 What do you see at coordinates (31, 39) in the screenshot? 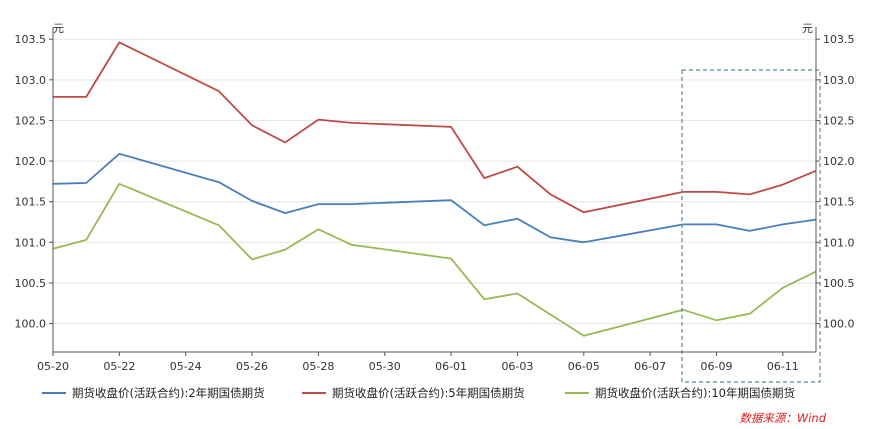
I see `y-tick-label-left: 103.5` at bounding box center [31, 39].